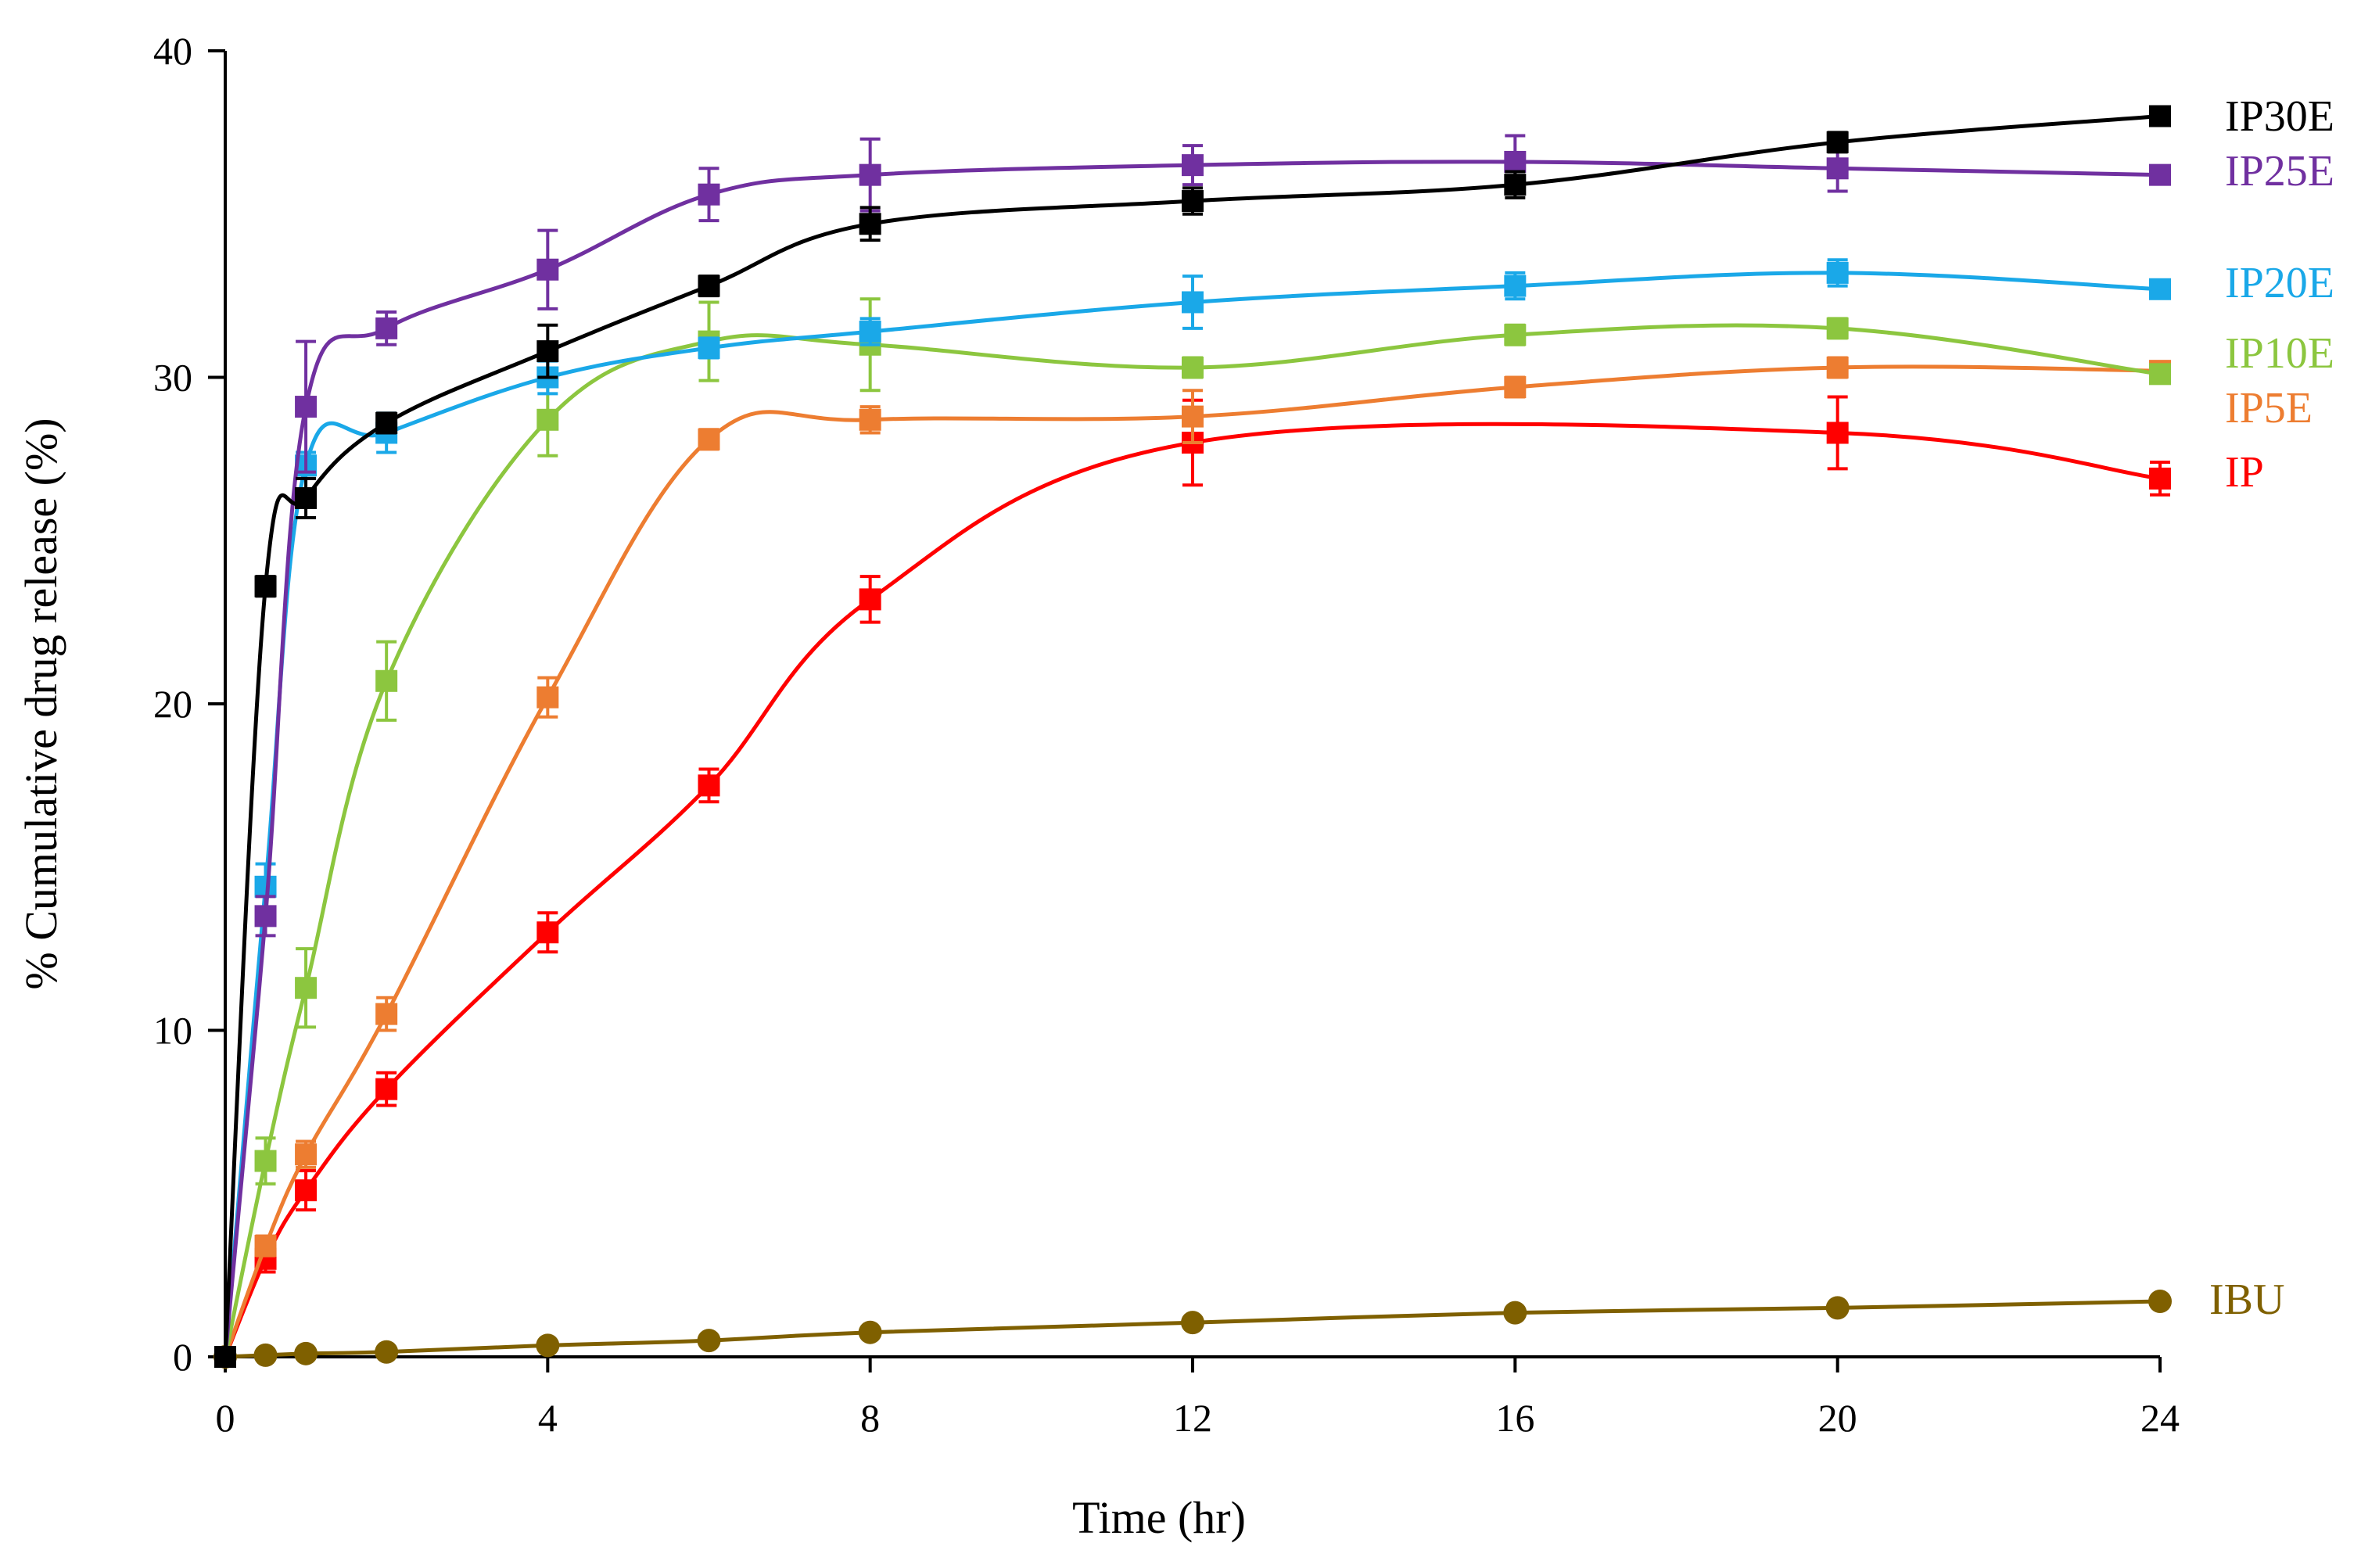  I want to click on legend-label-ip: IP, so click(2244, 472).